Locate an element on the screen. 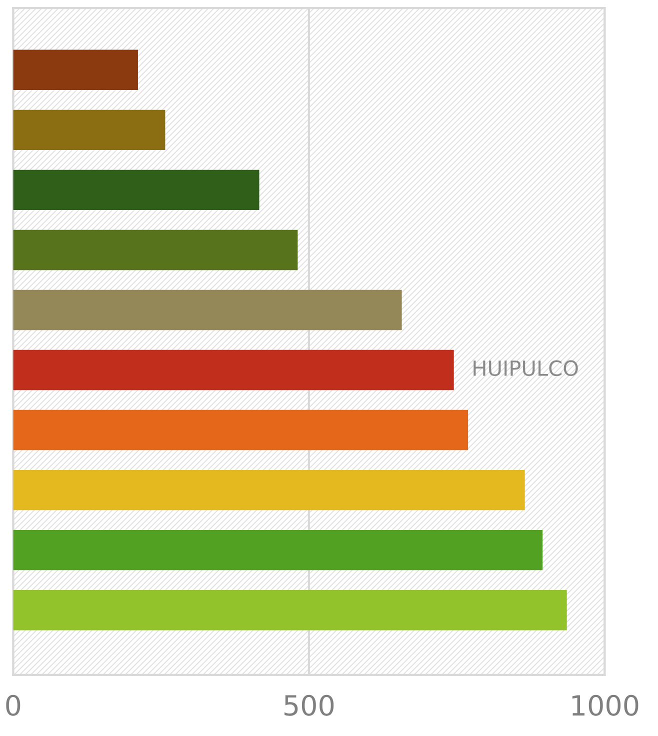  x-tick-label: 1000 is located at coordinates (605, 705).